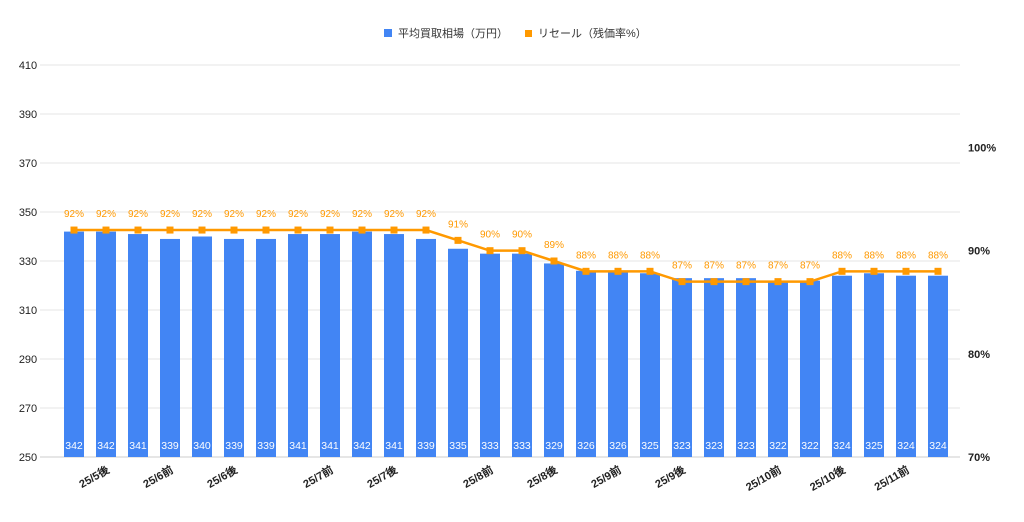 This screenshot has width=1024, height=522. What do you see at coordinates (458, 224) in the screenshot?
I see `line-data-label: 91%` at bounding box center [458, 224].